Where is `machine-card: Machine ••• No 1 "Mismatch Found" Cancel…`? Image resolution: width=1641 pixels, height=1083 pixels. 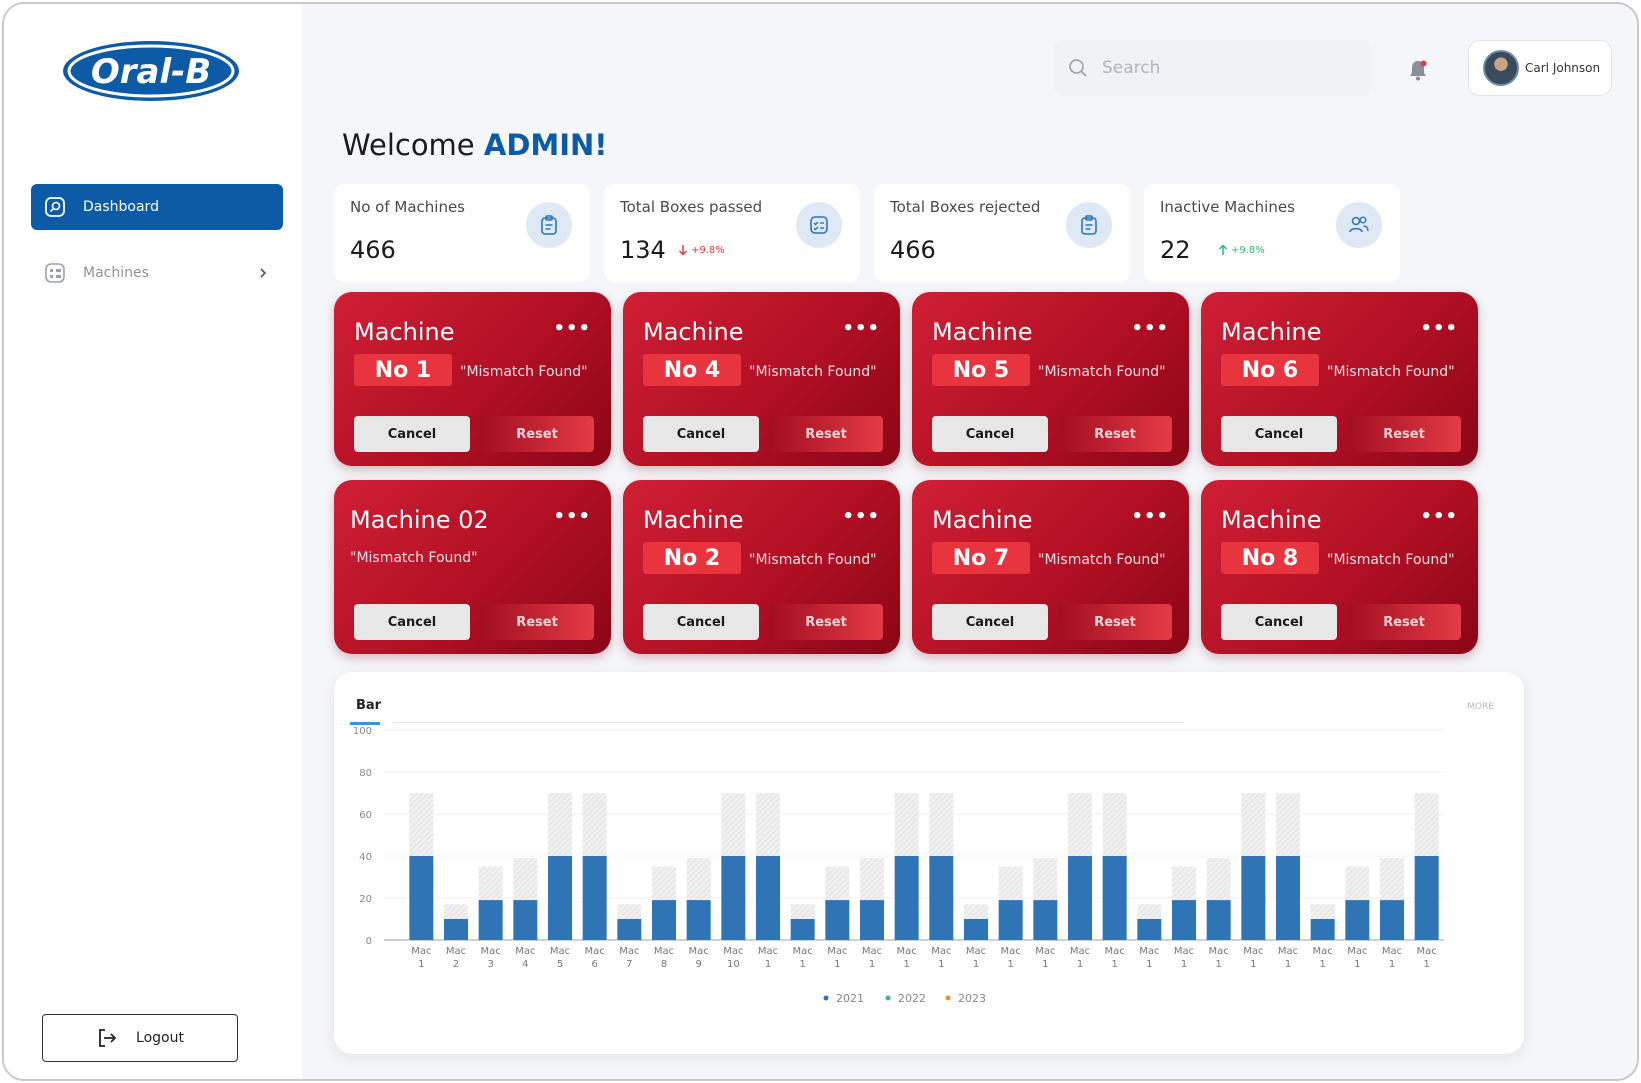
machine-card: Machine ••• No 1 "Mismatch Found" Cancel… is located at coordinates (472, 379).